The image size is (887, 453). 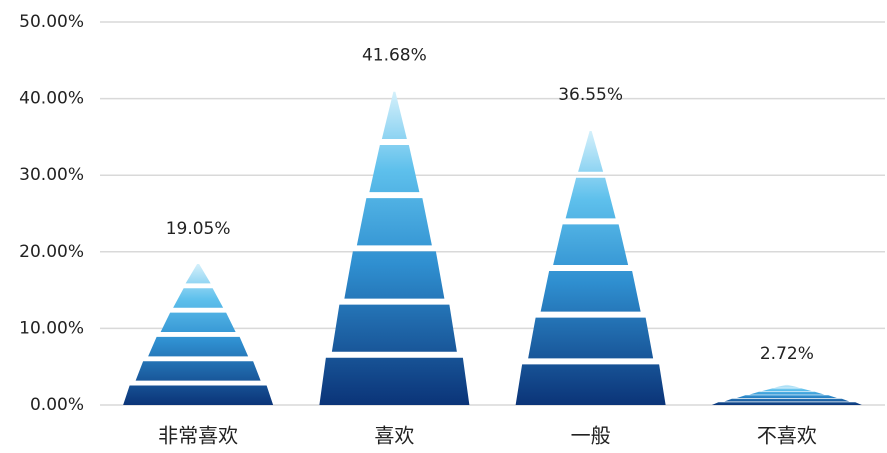 What do you see at coordinates (787, 436) in the screenshot?
I see `x-tick-label: 不喜欢` at bounding box center [787, 436].